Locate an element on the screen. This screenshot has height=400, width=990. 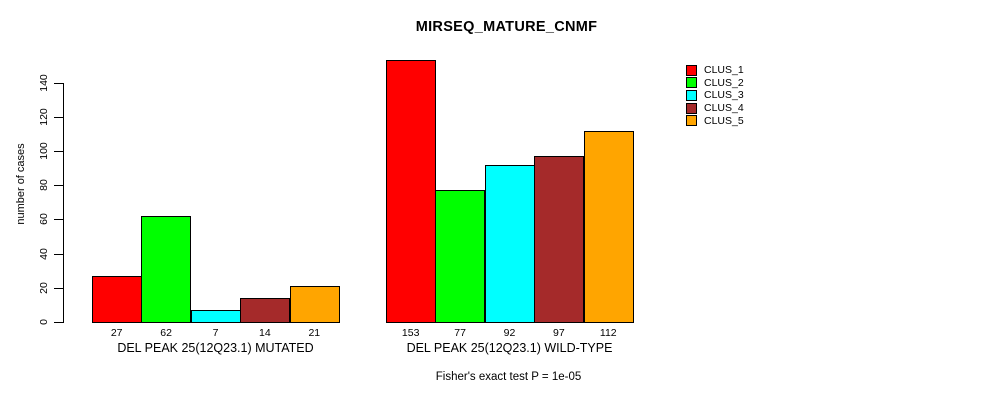
legend-item-clus_3: CLUS_3 is located at coordinates (715, 95).